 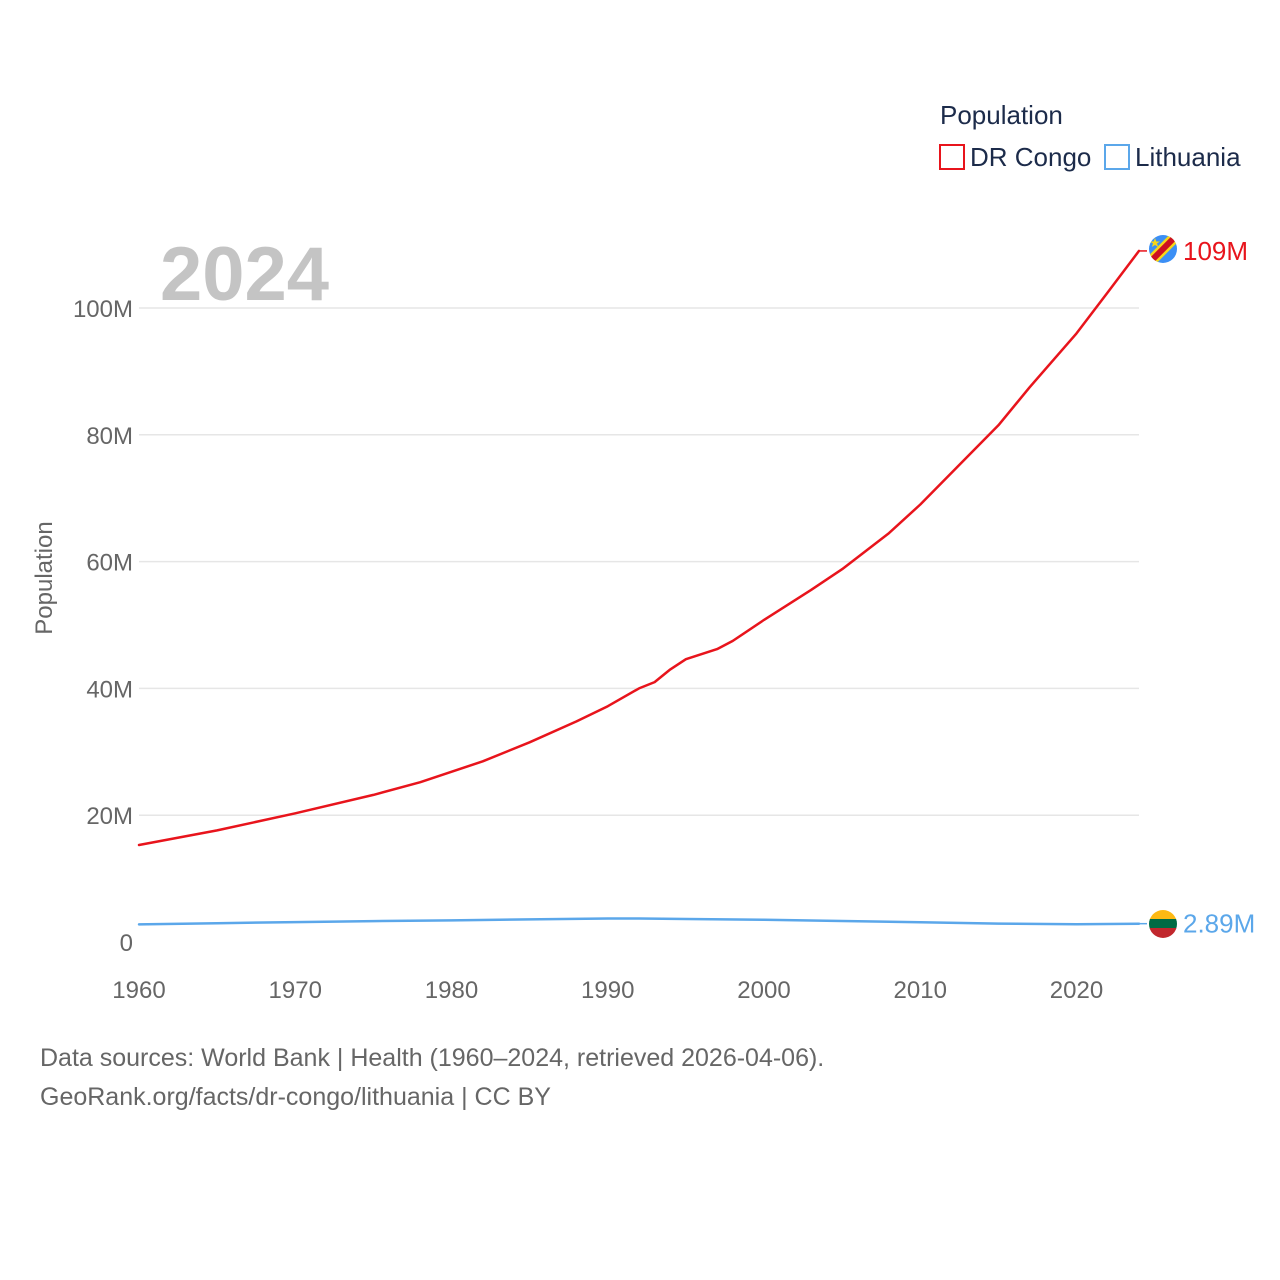 What do you see at coordinates (109, 563) in the screenshot?
I see `y-tick-label: 60M` at bounding box center [109, 563].